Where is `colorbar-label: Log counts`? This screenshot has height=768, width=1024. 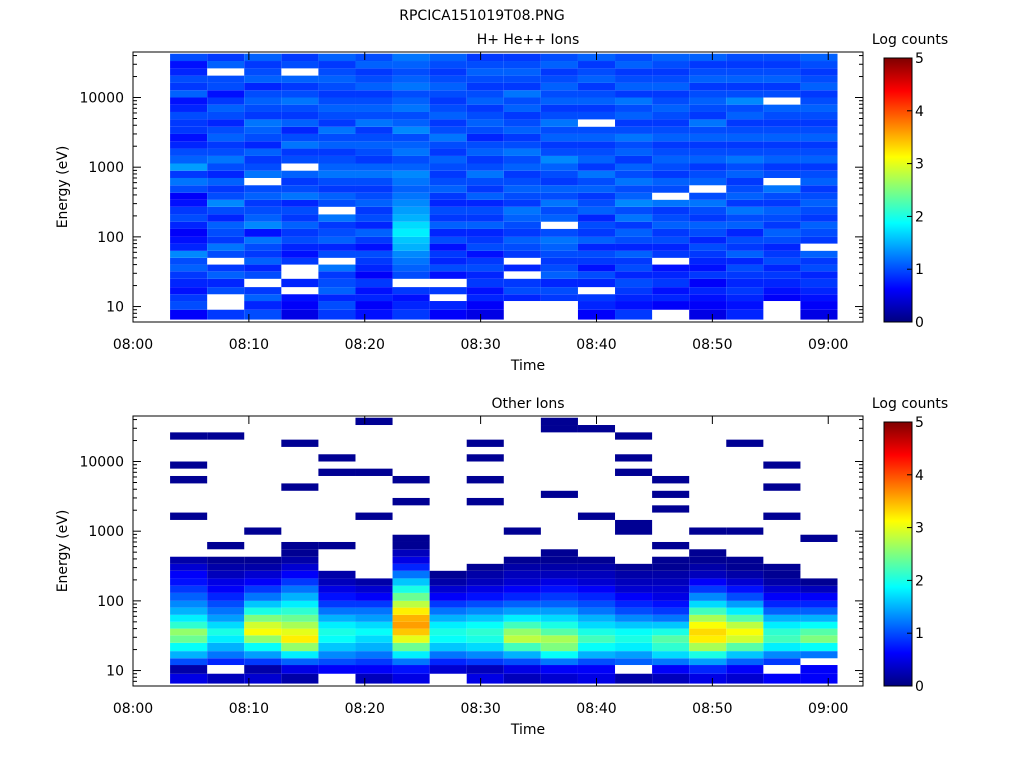 colorbar-label: Log counts is located at coordinates (910, 404).